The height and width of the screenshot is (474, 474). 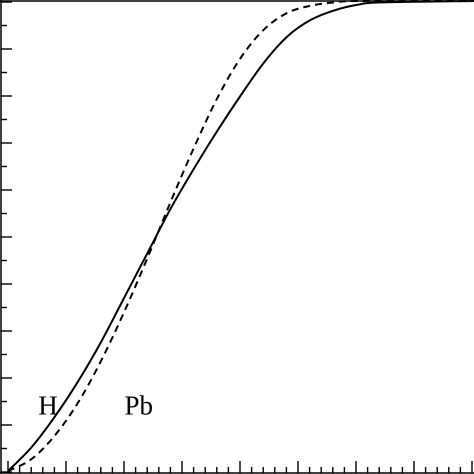 I want to click on series-label-pb: Pb, so click(x=139, y=406).